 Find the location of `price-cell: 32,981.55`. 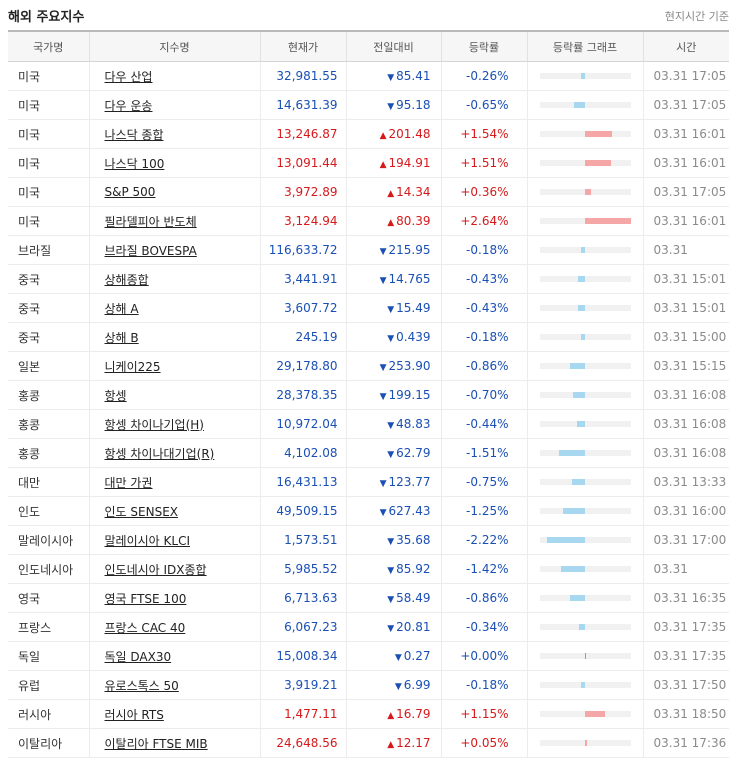

price-cell: 32,981.55 is located at coordinates (303, 76).